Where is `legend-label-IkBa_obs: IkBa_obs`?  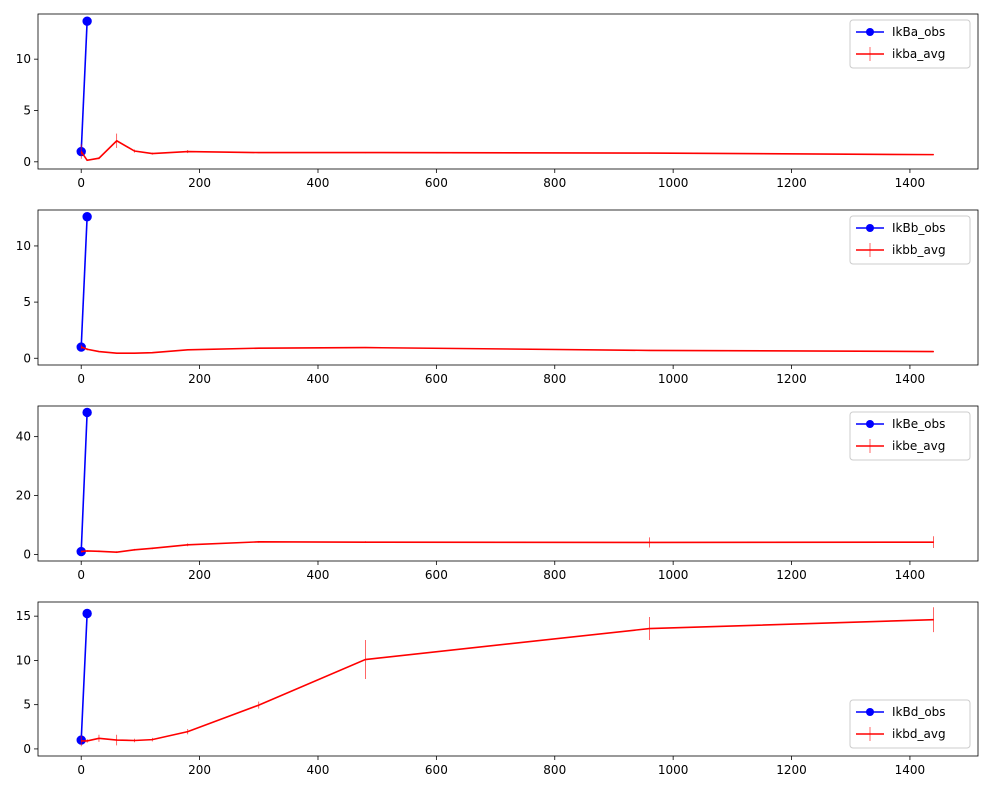 legend-label-IkBa_obs: IkBa_obs is located at coordinates (918, 32).